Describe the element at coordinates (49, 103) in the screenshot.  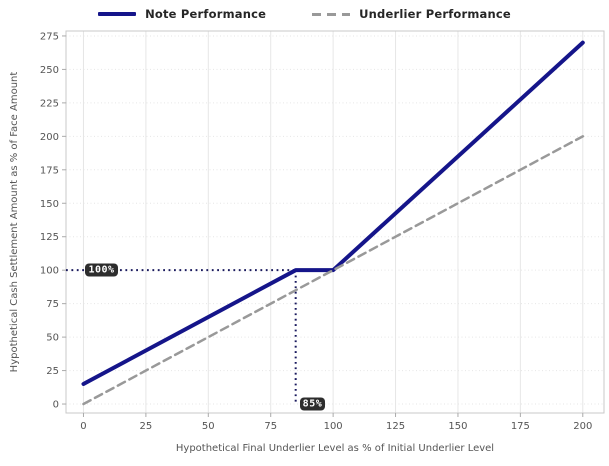
I see `y-tick-label: 225` at that location.